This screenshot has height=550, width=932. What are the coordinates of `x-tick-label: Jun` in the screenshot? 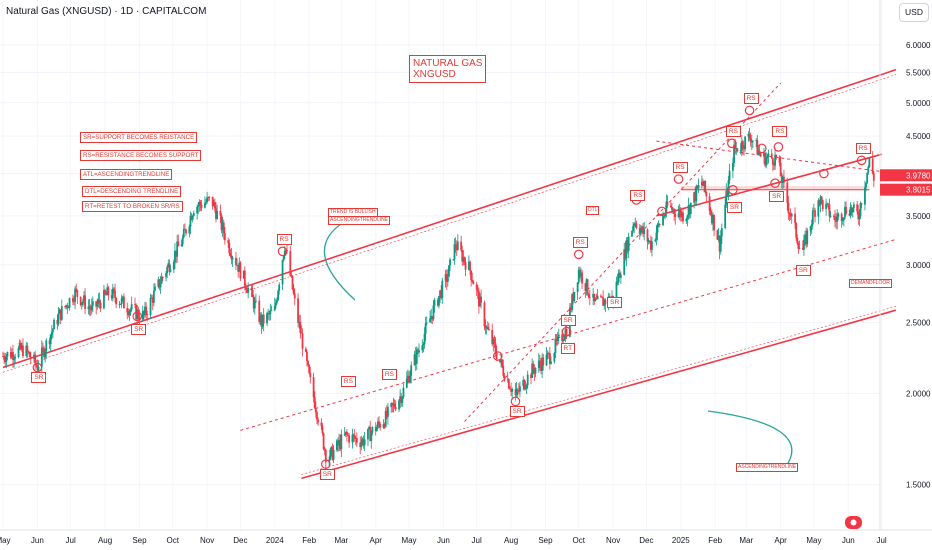 It's located at (443, 540).